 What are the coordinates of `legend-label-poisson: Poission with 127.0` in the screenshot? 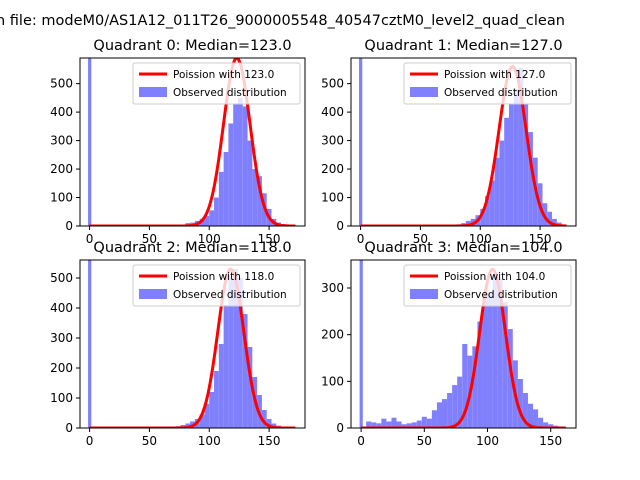 It's located at (494, 75).